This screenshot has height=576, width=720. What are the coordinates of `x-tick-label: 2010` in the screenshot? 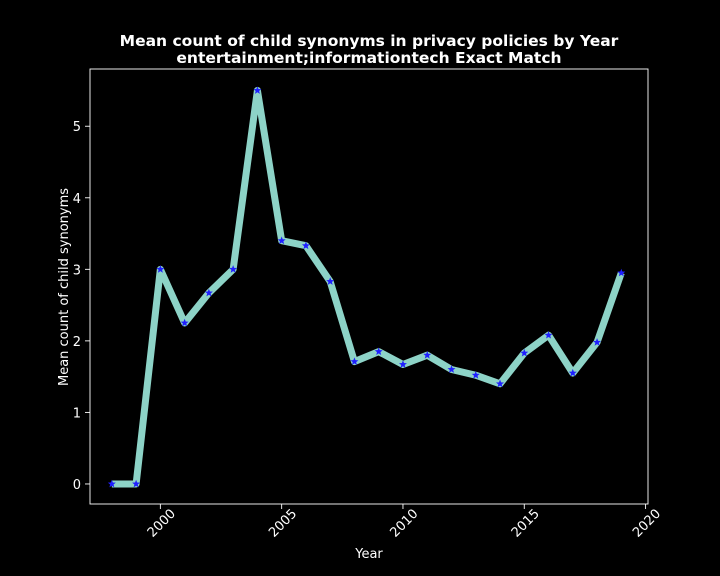 It's located at (404, 524).